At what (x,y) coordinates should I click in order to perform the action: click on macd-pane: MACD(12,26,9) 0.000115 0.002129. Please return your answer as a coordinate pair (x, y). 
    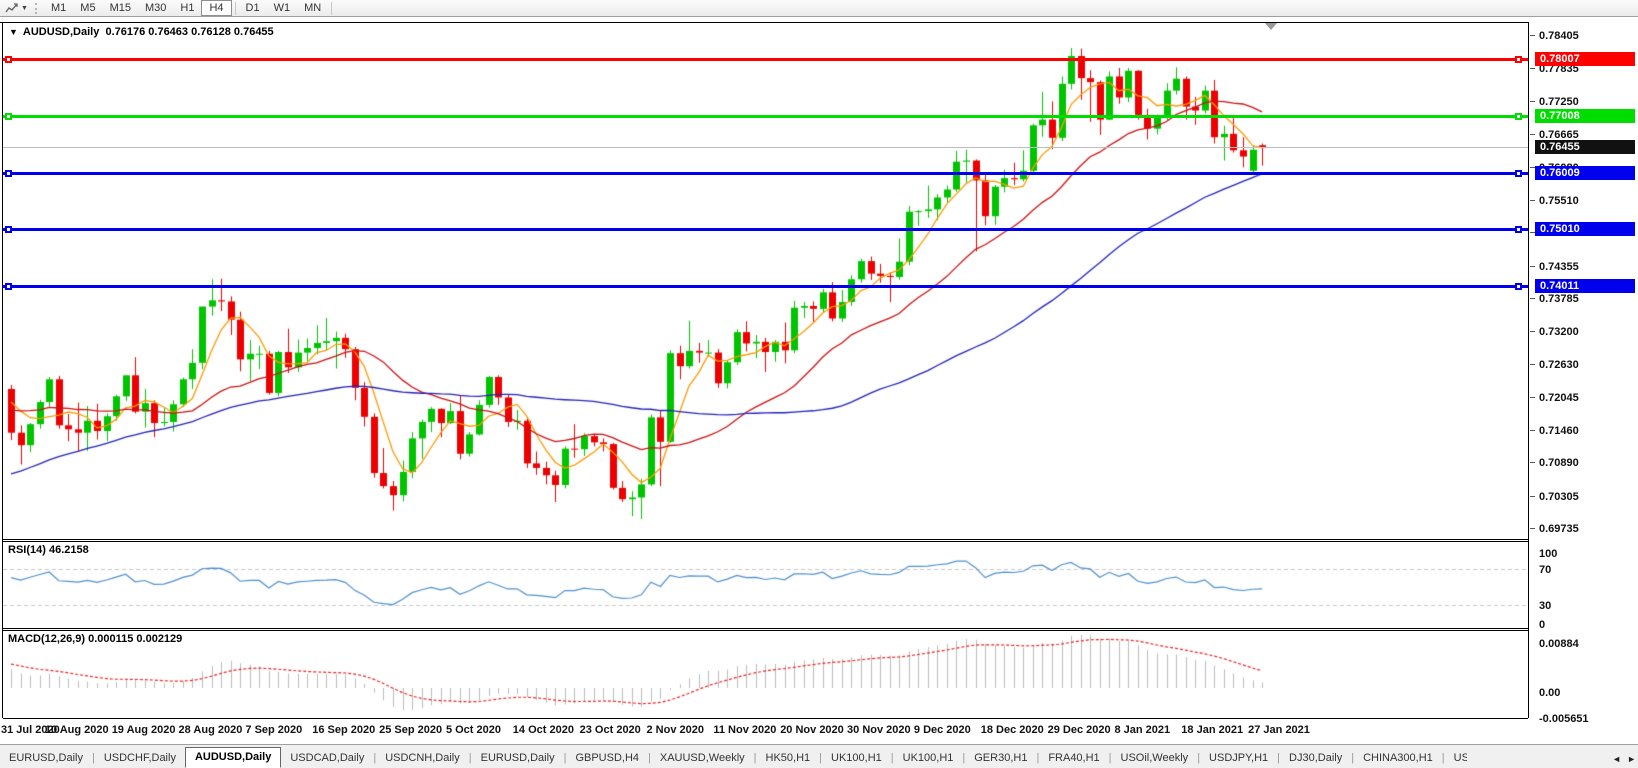
    Looking at the image, I should click on (765, 674).